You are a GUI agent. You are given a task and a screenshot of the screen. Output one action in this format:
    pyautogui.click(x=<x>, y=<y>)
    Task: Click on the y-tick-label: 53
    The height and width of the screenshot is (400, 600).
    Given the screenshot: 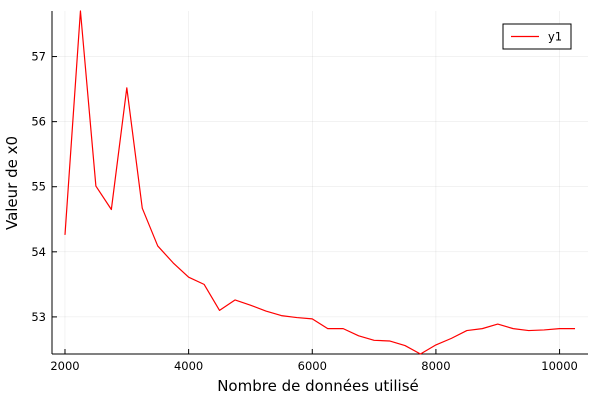 What is the action you would take?
    pyautogui.click(x=38, y=317)
    